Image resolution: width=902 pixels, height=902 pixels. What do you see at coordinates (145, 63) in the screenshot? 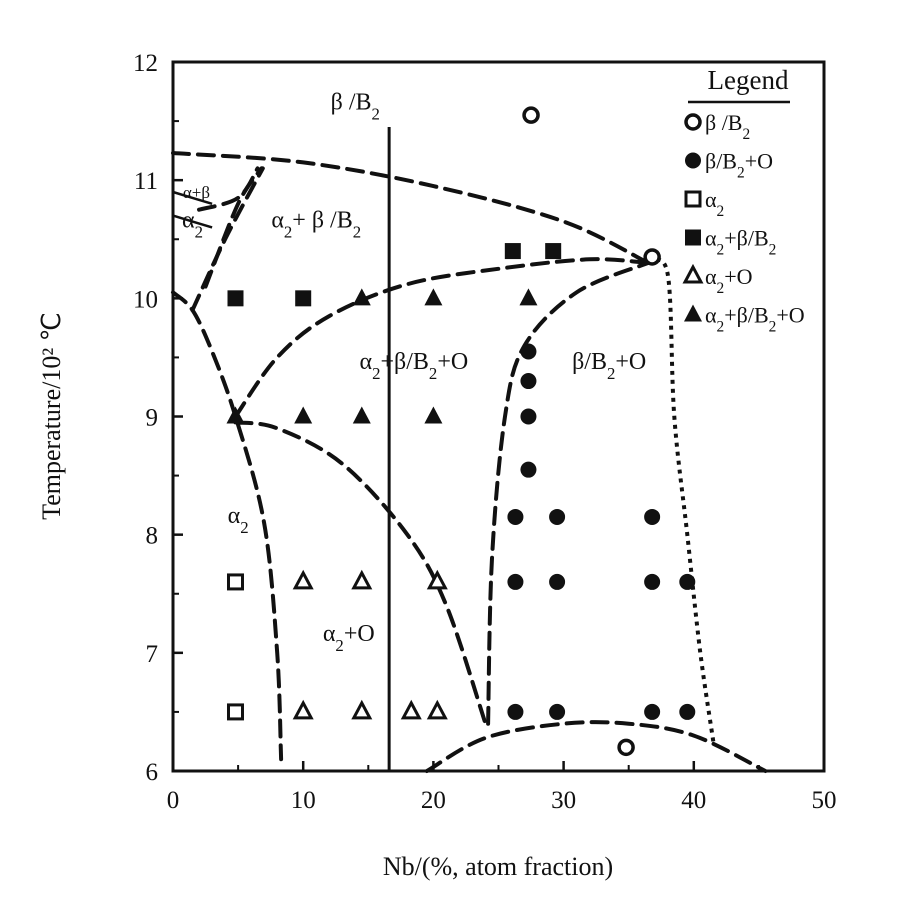
I see `y-tick-label-12: 12` at bounding box center [145, 63].